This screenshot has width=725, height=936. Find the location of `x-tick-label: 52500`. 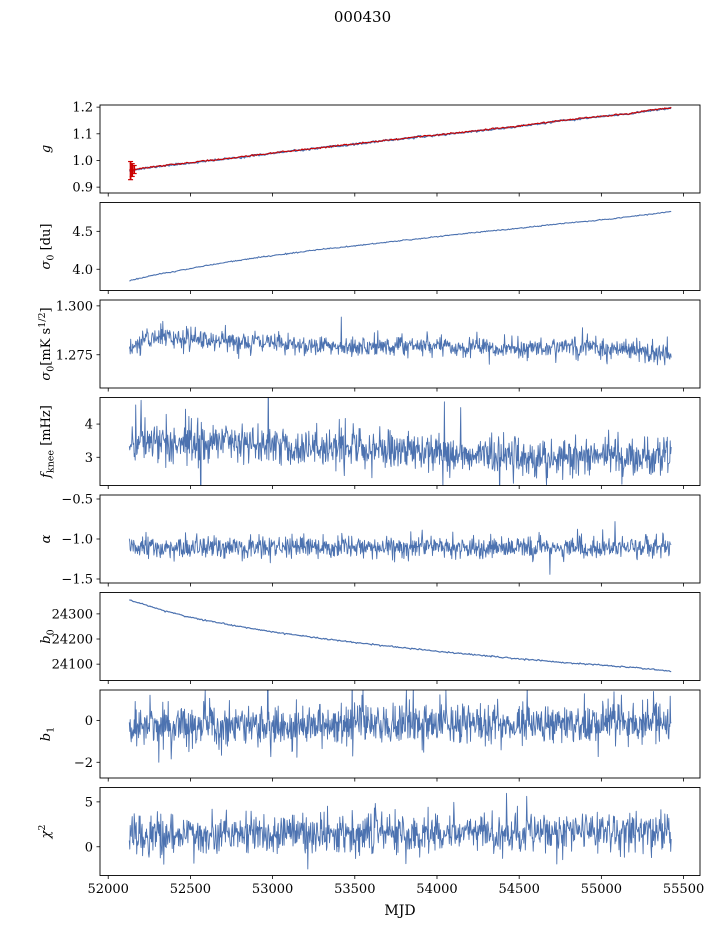

x-tick-label: 52500 is located at coordinates (190, 889).